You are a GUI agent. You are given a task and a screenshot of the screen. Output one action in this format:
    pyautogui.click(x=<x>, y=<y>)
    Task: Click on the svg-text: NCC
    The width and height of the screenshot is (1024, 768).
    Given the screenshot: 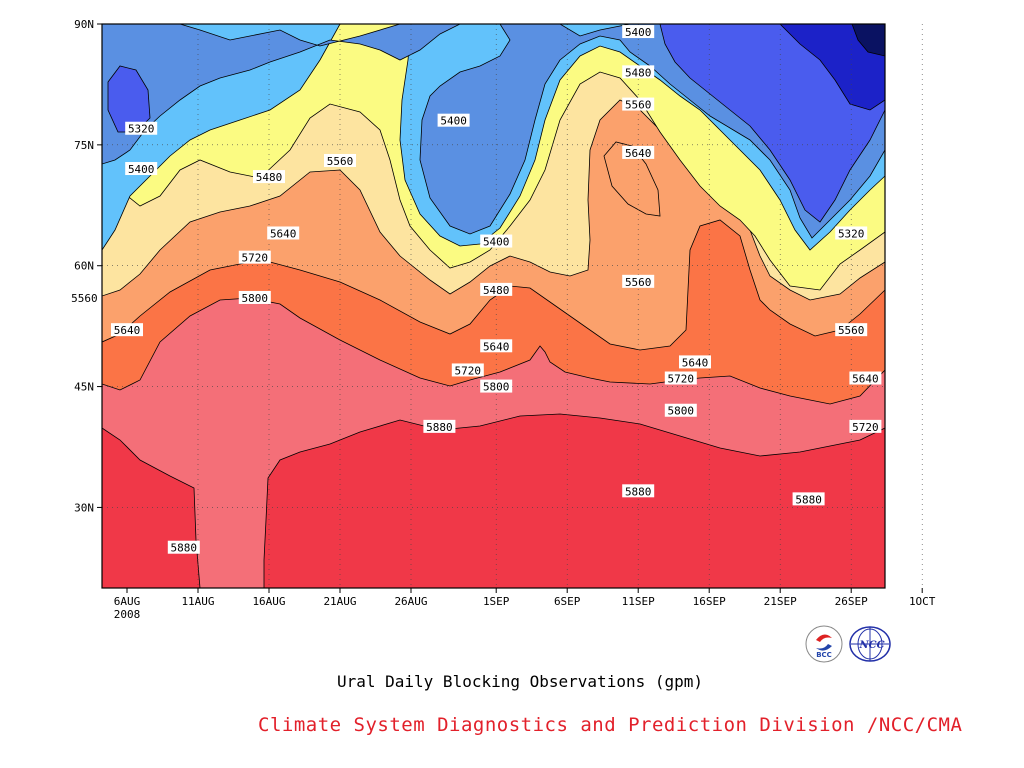 What is the action you would take?
    pyautogui.click(x=871, y=645)
    